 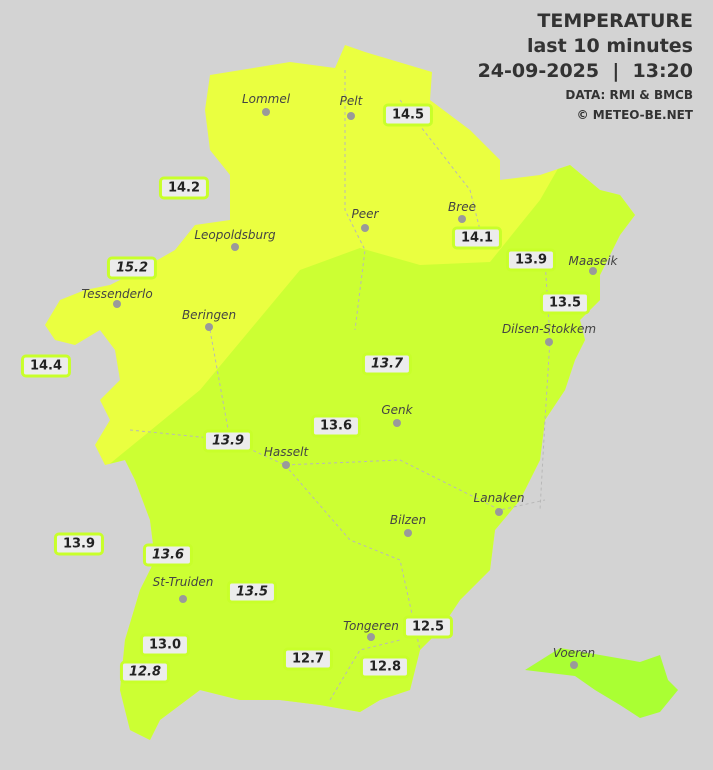 I want to click on temperature-reading: 14.4, so click(x=46, y=366).